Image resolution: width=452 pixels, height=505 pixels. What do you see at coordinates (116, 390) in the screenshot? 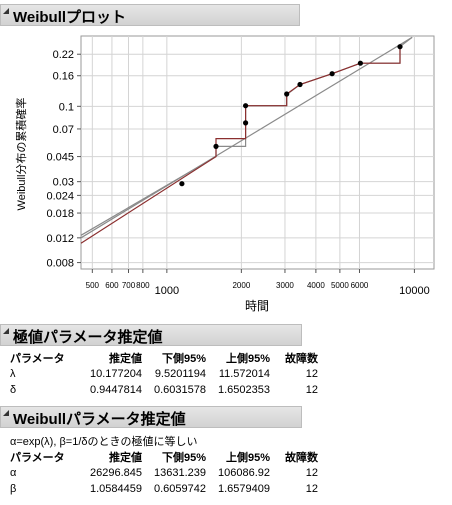
I see `estimate-value: 0.9447814` at bounding box center [116, 390].